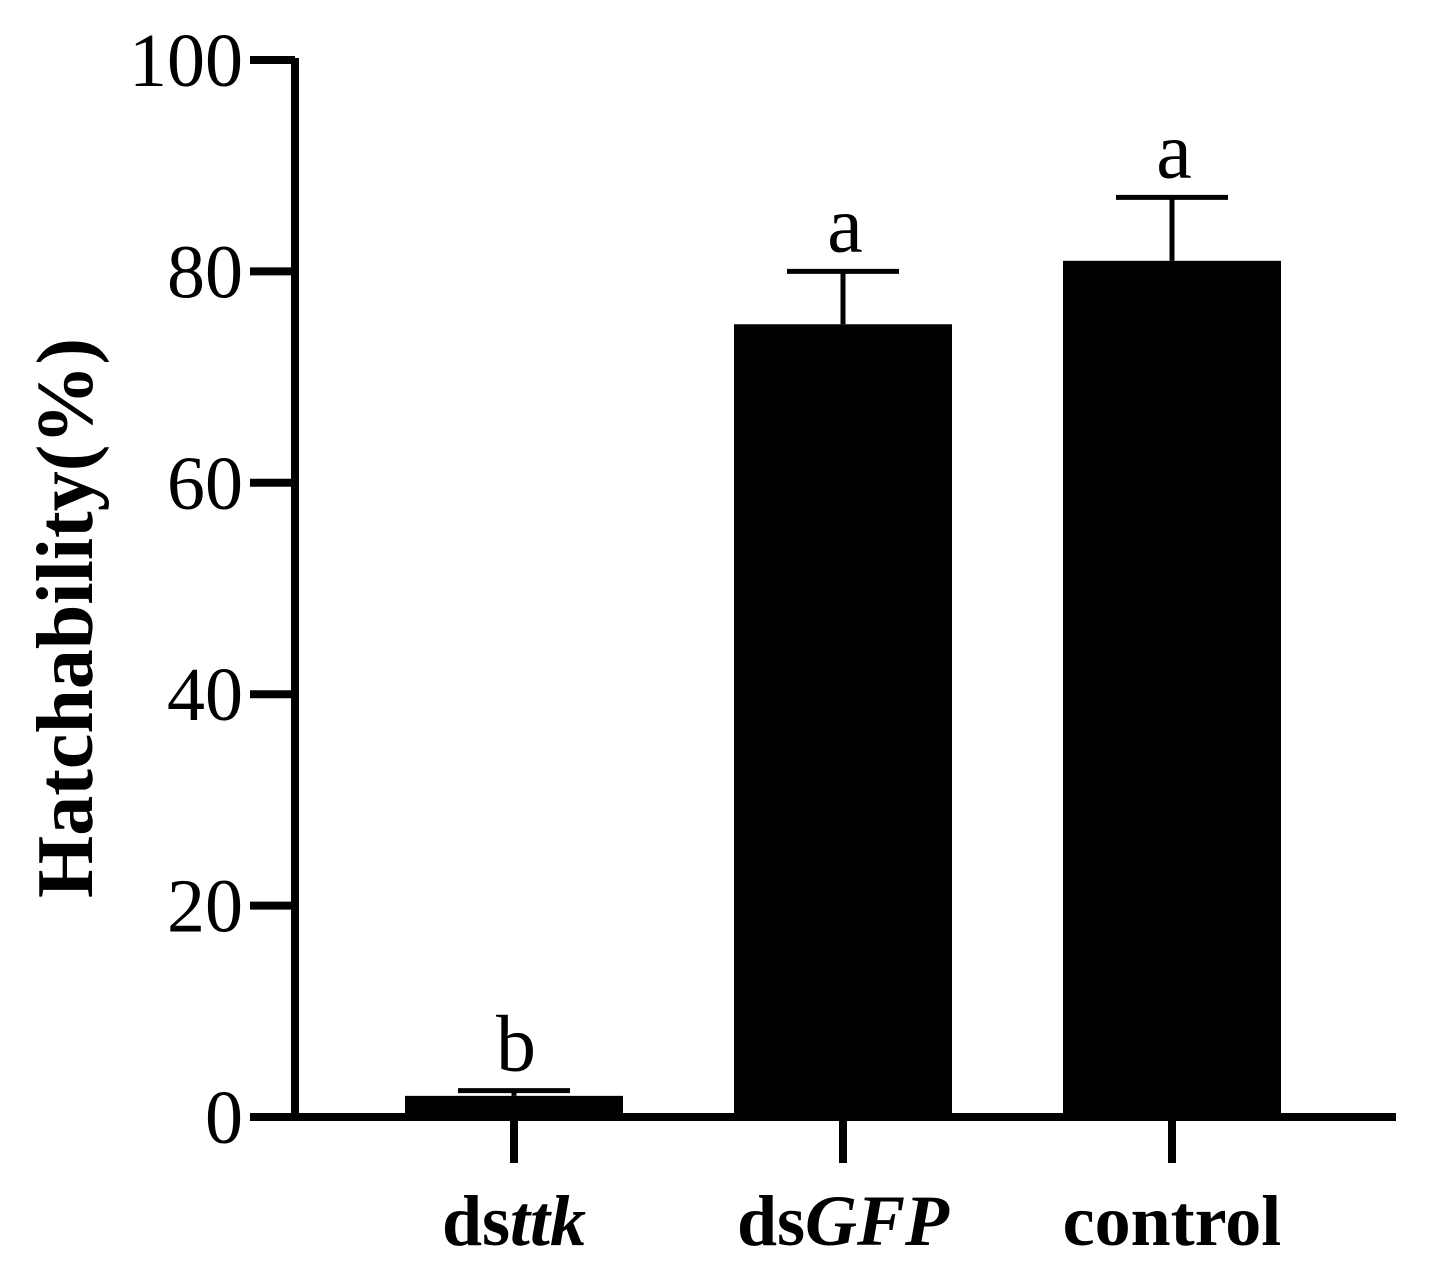 The image size is (1434, 1279). I want to click on y-axis: 0 20 40 60 80 100, so click(214, 589).